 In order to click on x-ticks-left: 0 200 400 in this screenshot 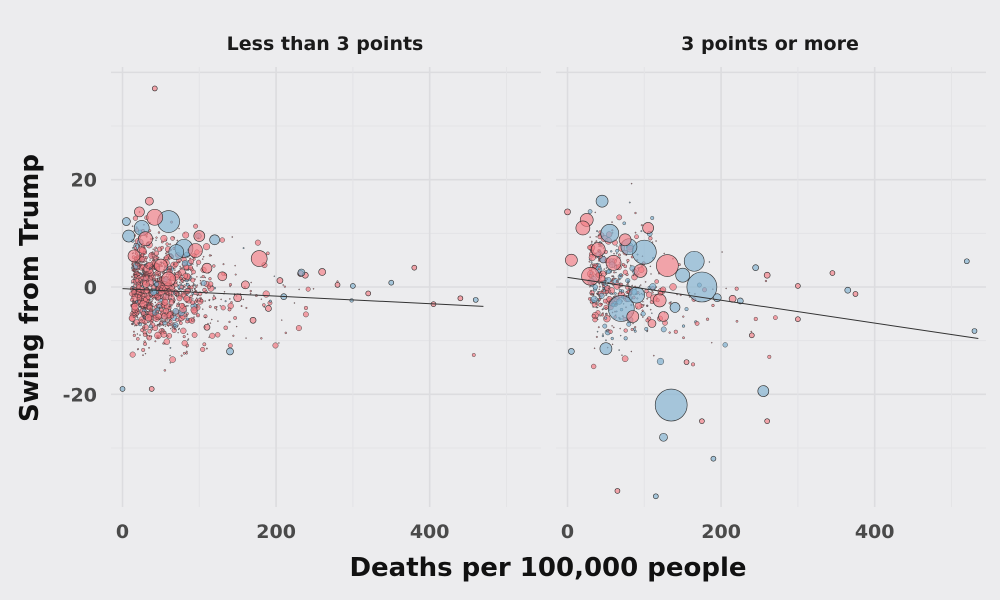, I will do `click(283, 532)`.